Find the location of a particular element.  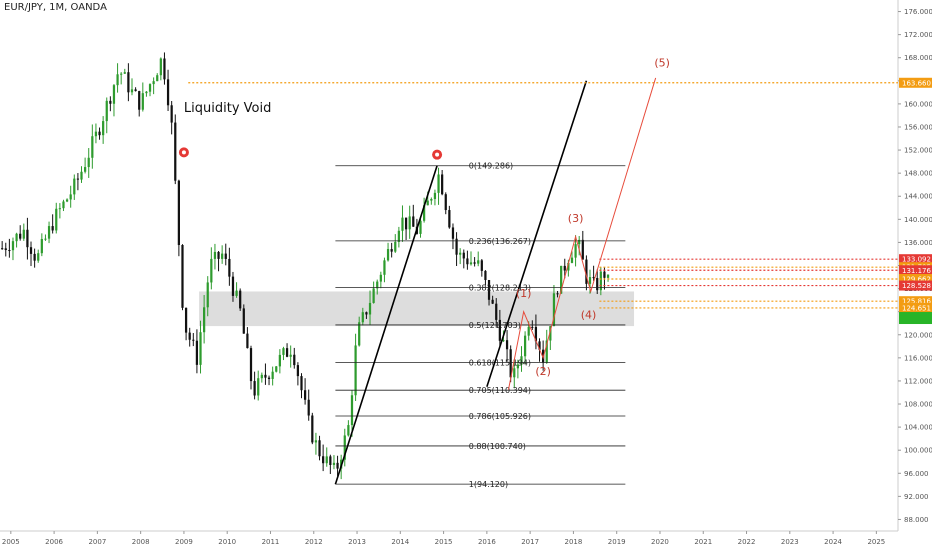

time-axis-tick-label: 2008 is located at coordinates (141, 542).